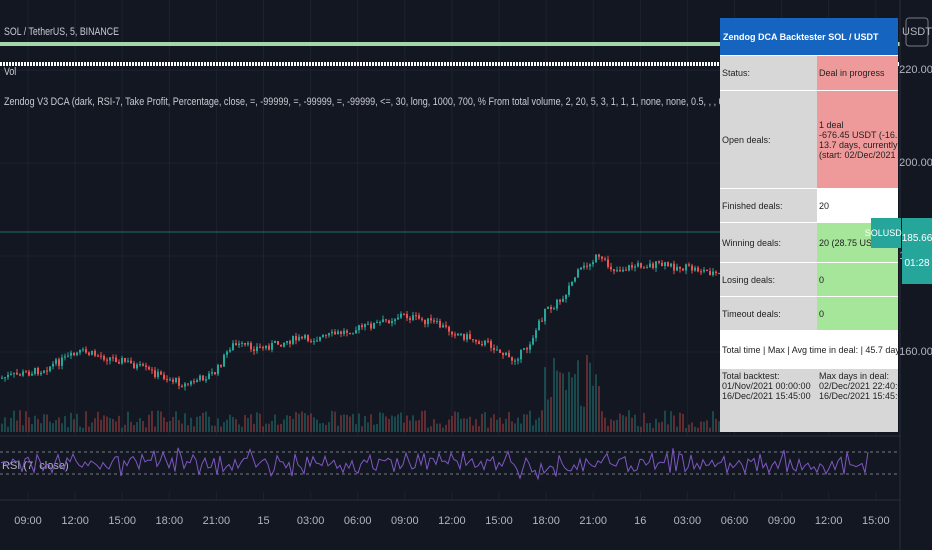  What do you see at coordinates (61, 32) in the screenshot?
I see `symbol-title: SOL / TetherUS, 5, BINANCE` at bounding box center [61, 32].